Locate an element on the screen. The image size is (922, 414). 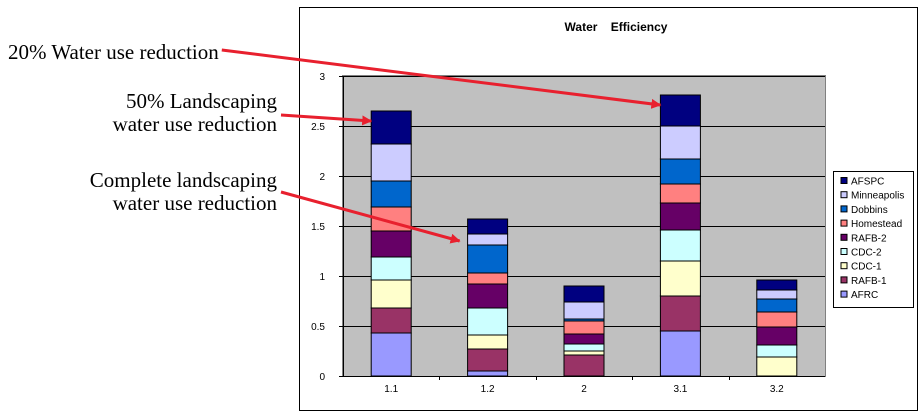
x-tick-label: 2 is located at coordinates (584, 389).